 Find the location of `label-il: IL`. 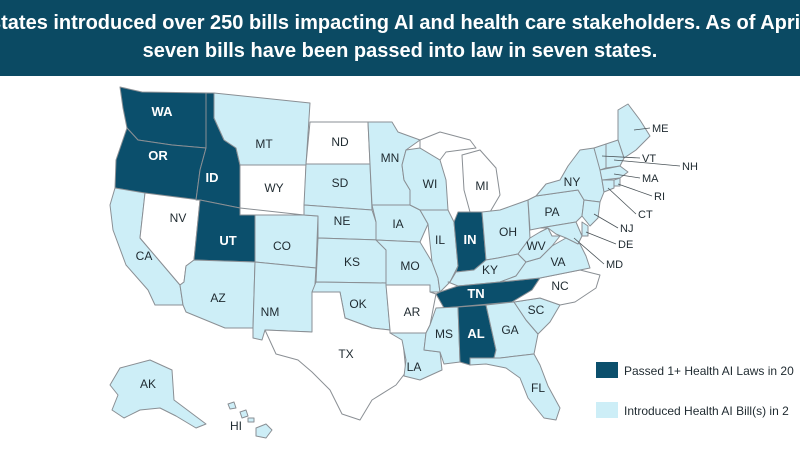

label-il: IL is located at coordinates (440, 240).